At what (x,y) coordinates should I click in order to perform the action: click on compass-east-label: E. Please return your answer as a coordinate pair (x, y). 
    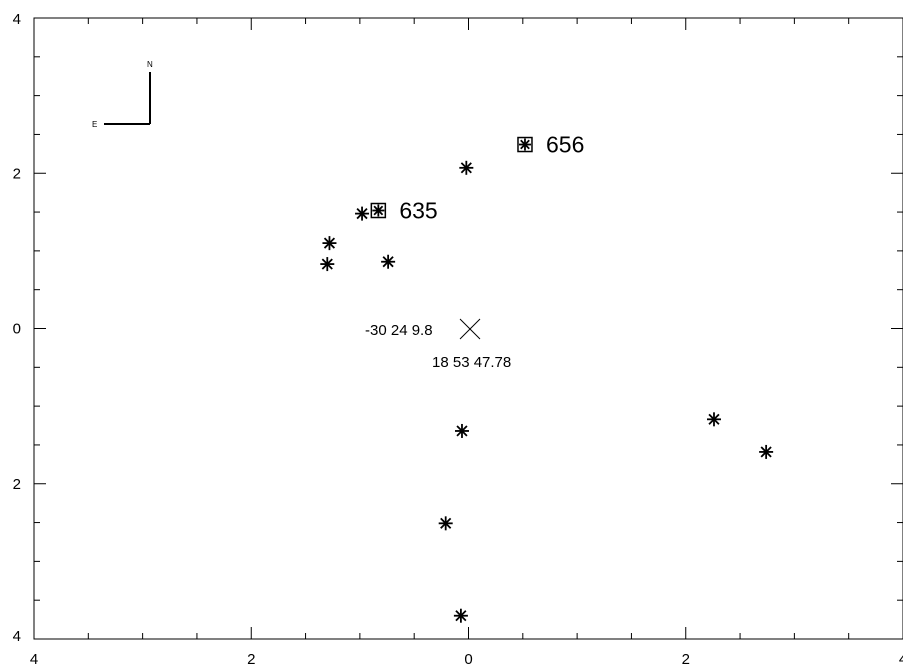
    Looking at the image, I should click on (94, 124).